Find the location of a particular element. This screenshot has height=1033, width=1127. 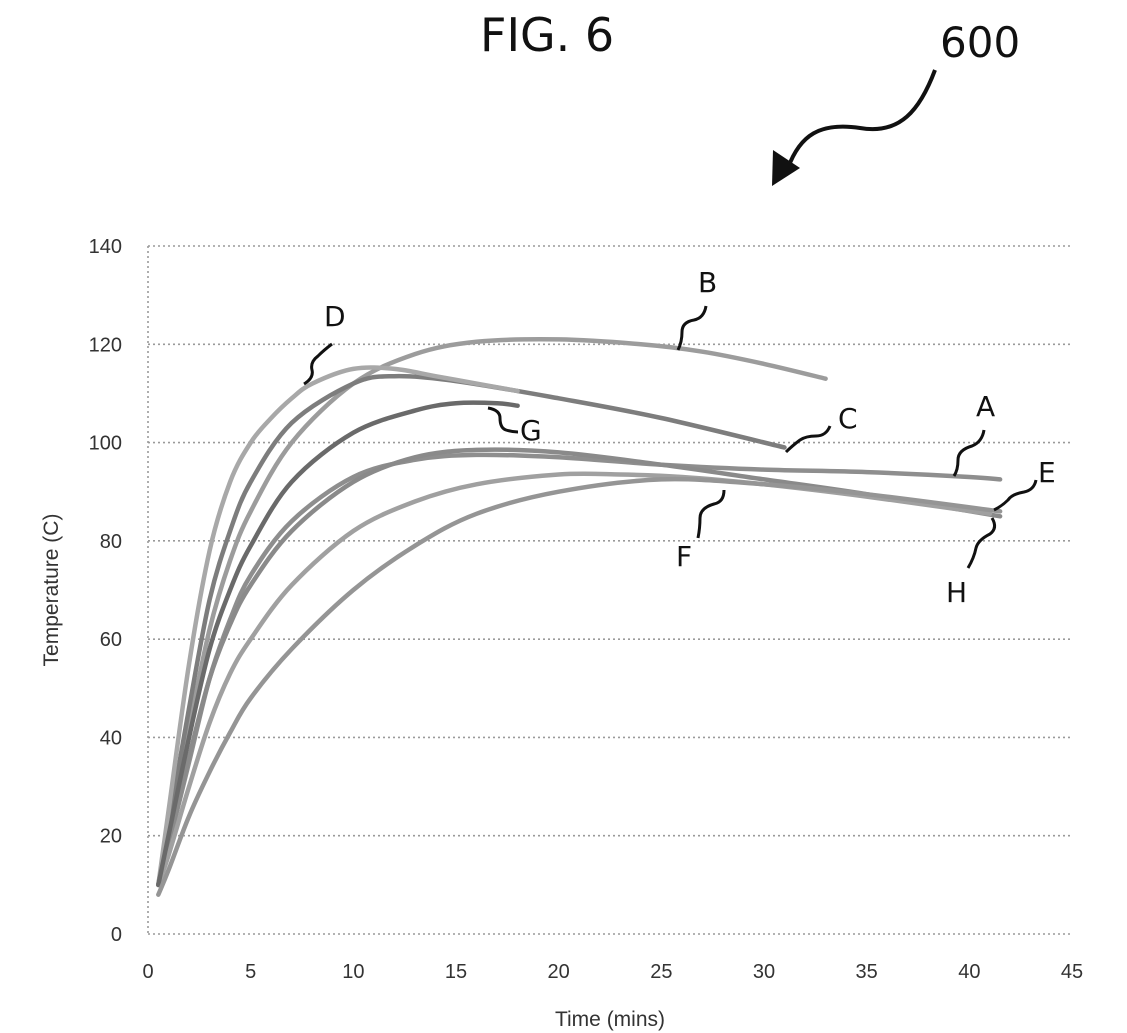

reference-arrow-shaft is located at coordinates (861, 119).